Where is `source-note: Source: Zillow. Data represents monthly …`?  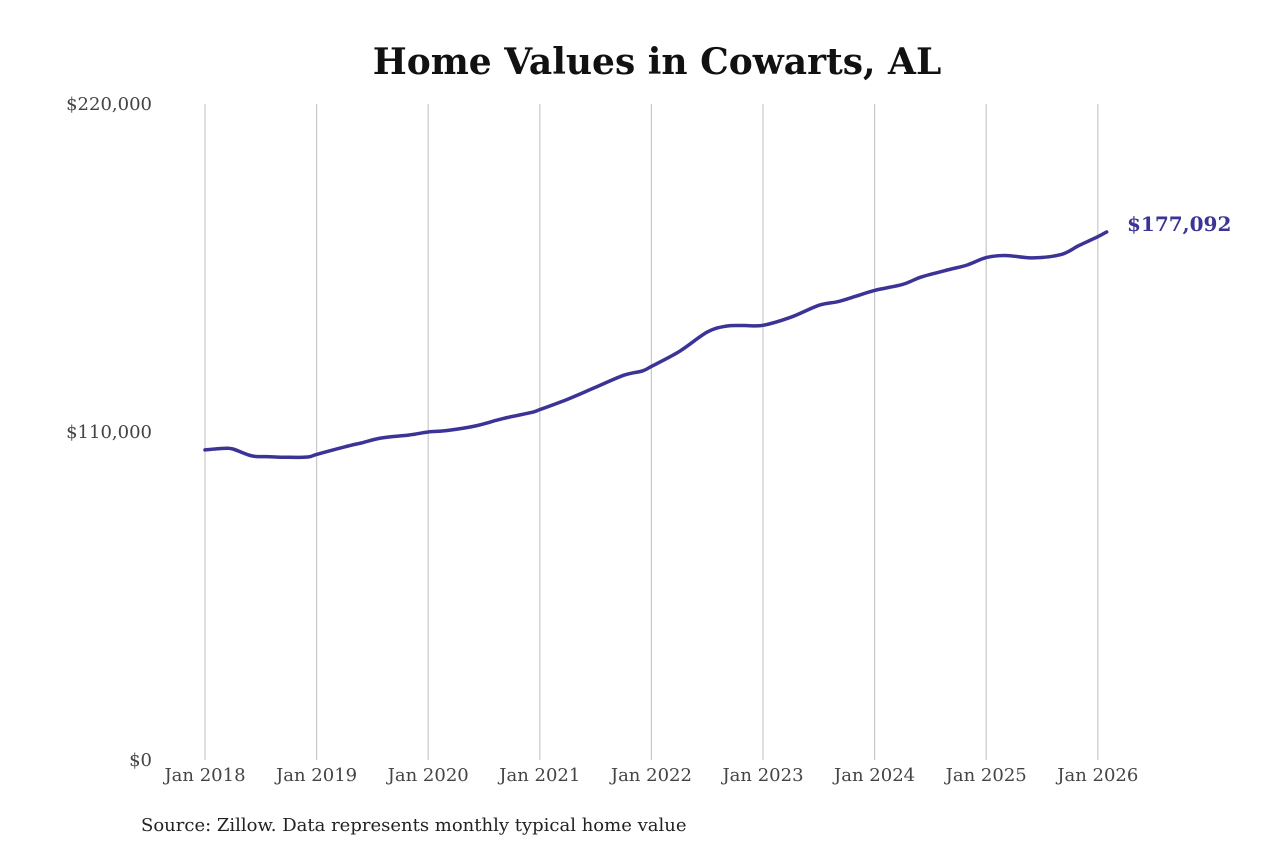
source-note: Source: Zillow. Data represents monthly … is located at coordinates (414, 825).